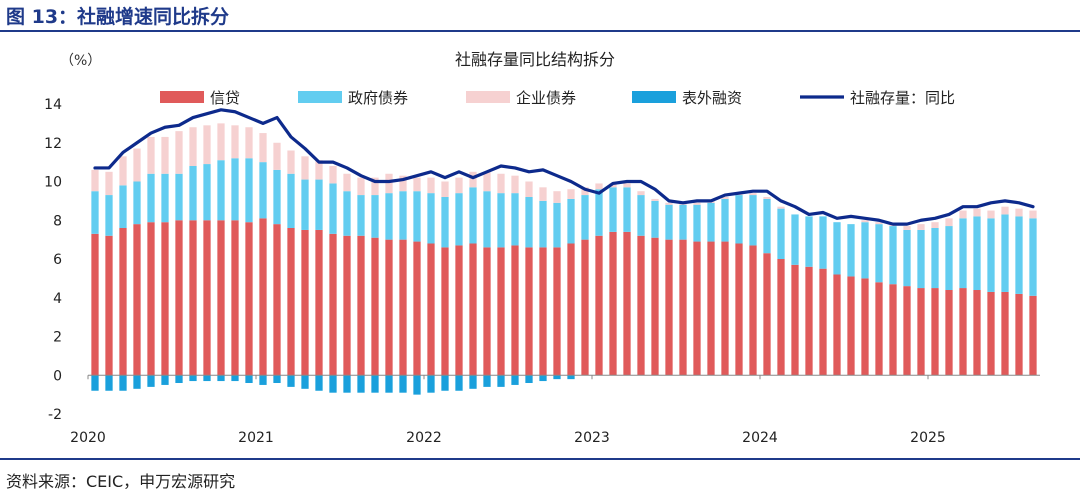 Image resolution: width=1080 pixels, height=497 pixels. What do you see at coordinates (225, 98) in the screenshot?
I see `legend-label: 信贷` at bounding box center [225, 98].